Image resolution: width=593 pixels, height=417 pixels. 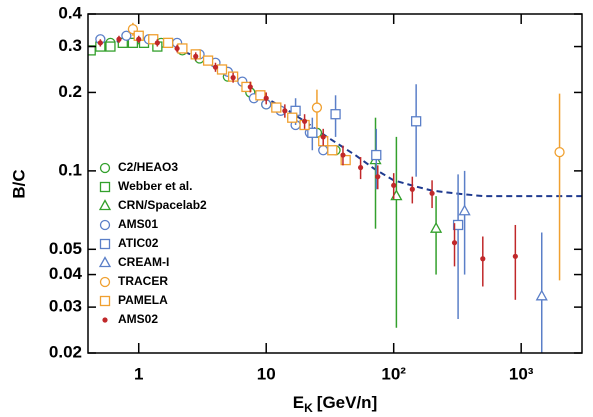 I want to click on legend-entry: CREAM-I, so click(x=133, y=262).